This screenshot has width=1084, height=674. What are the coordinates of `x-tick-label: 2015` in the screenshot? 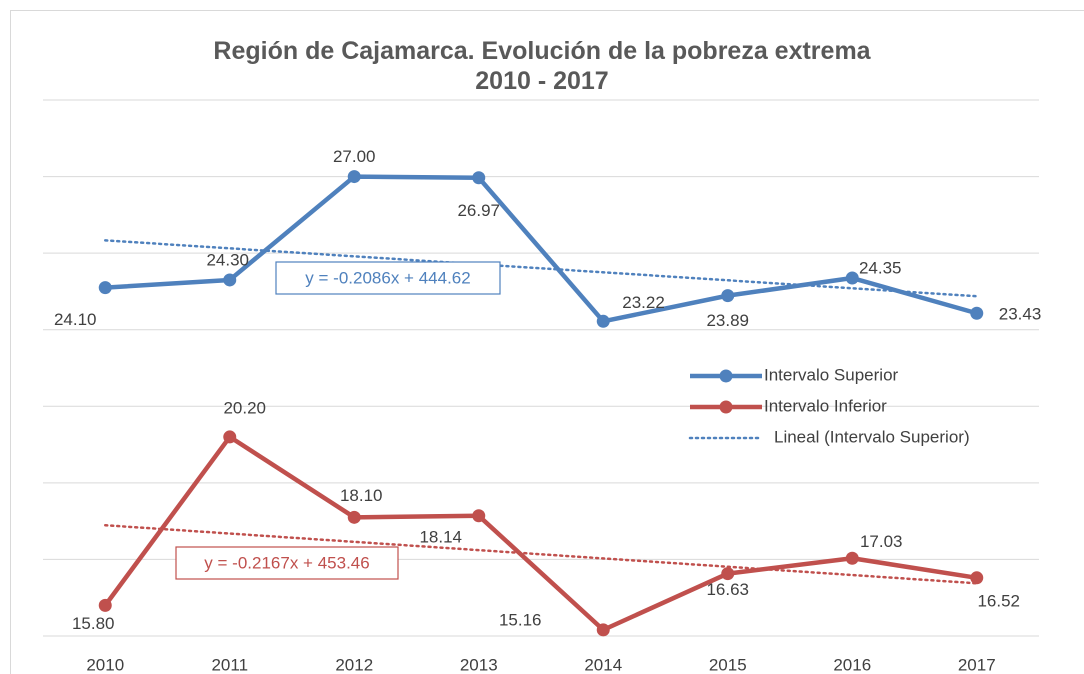 It's located at (728, 664).